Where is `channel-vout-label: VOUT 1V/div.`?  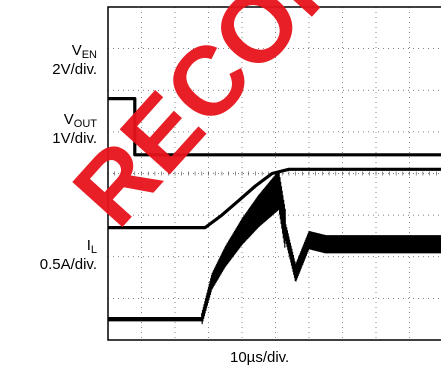
channel-vout-label: VOUT 1V/div. is located at coordinates (74, 129).